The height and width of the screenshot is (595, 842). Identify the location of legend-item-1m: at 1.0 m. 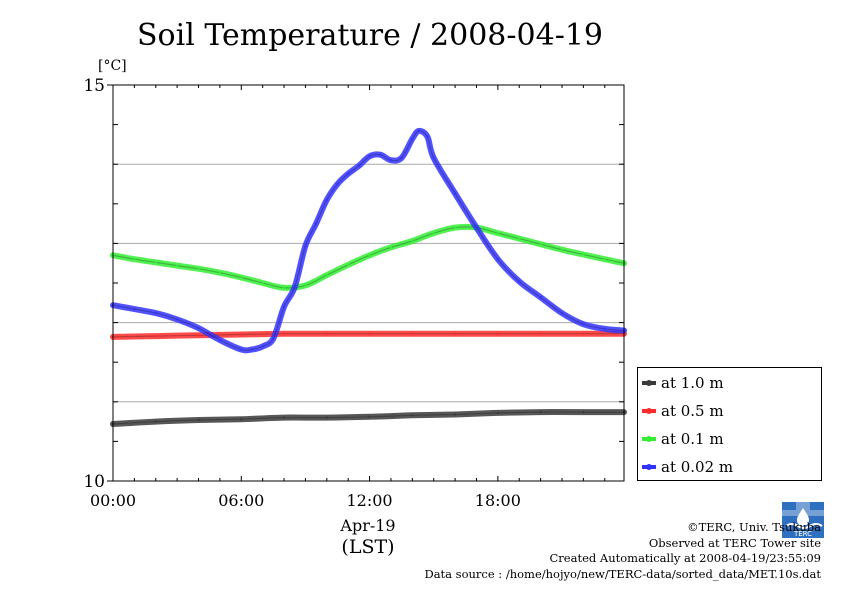
(683, 383).